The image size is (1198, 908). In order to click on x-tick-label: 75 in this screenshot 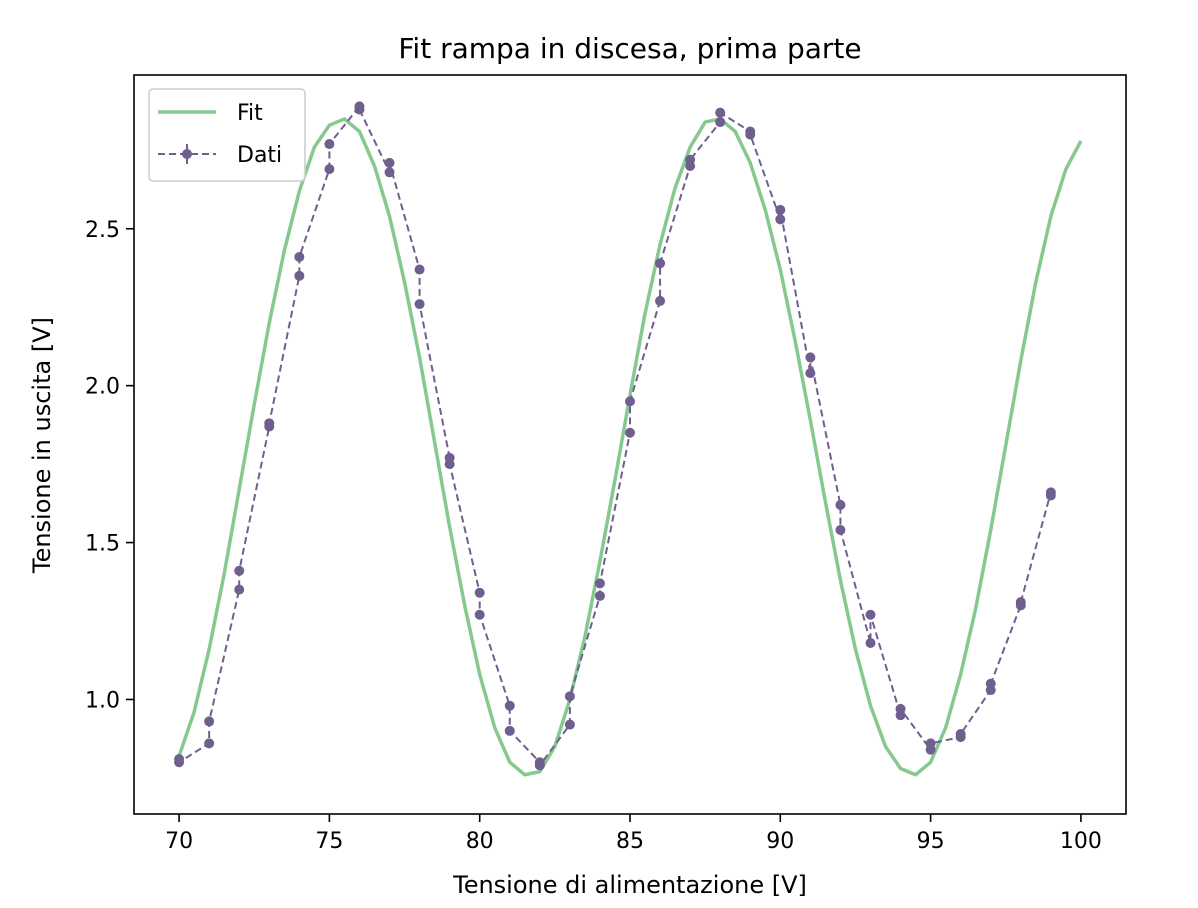, I will do `click(329, 841)`.